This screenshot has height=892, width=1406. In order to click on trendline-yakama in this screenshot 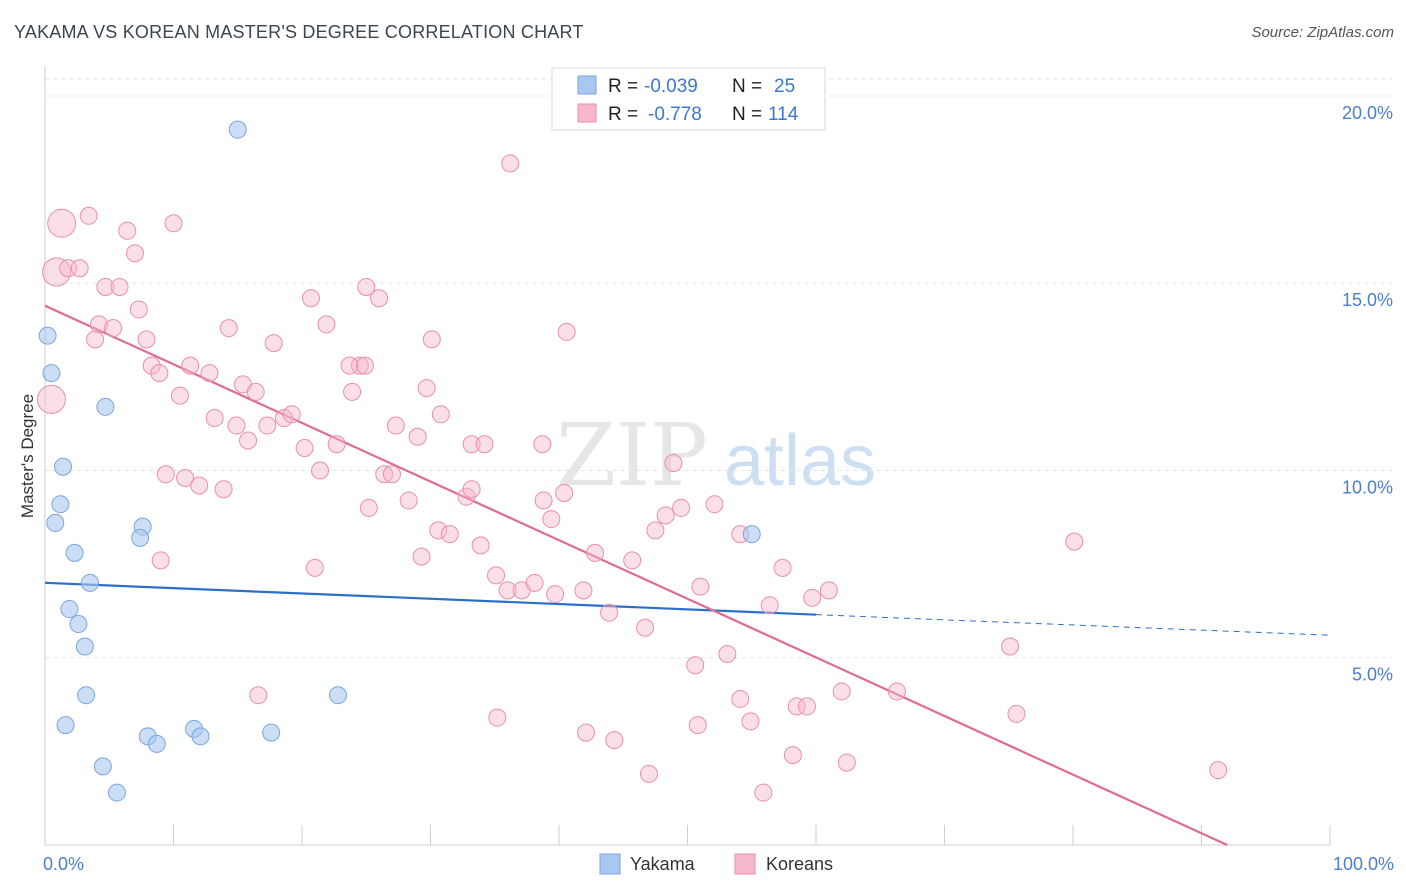, I will do `click(430, 598)`.